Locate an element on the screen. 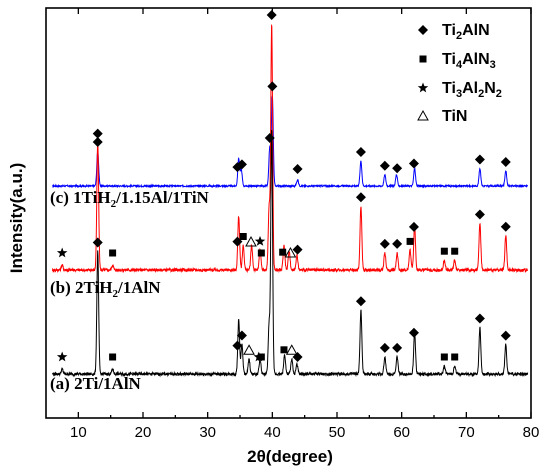  series-label: (c) 1TiH2/1.15Al/1TiN is located at coordinates (130, 199).